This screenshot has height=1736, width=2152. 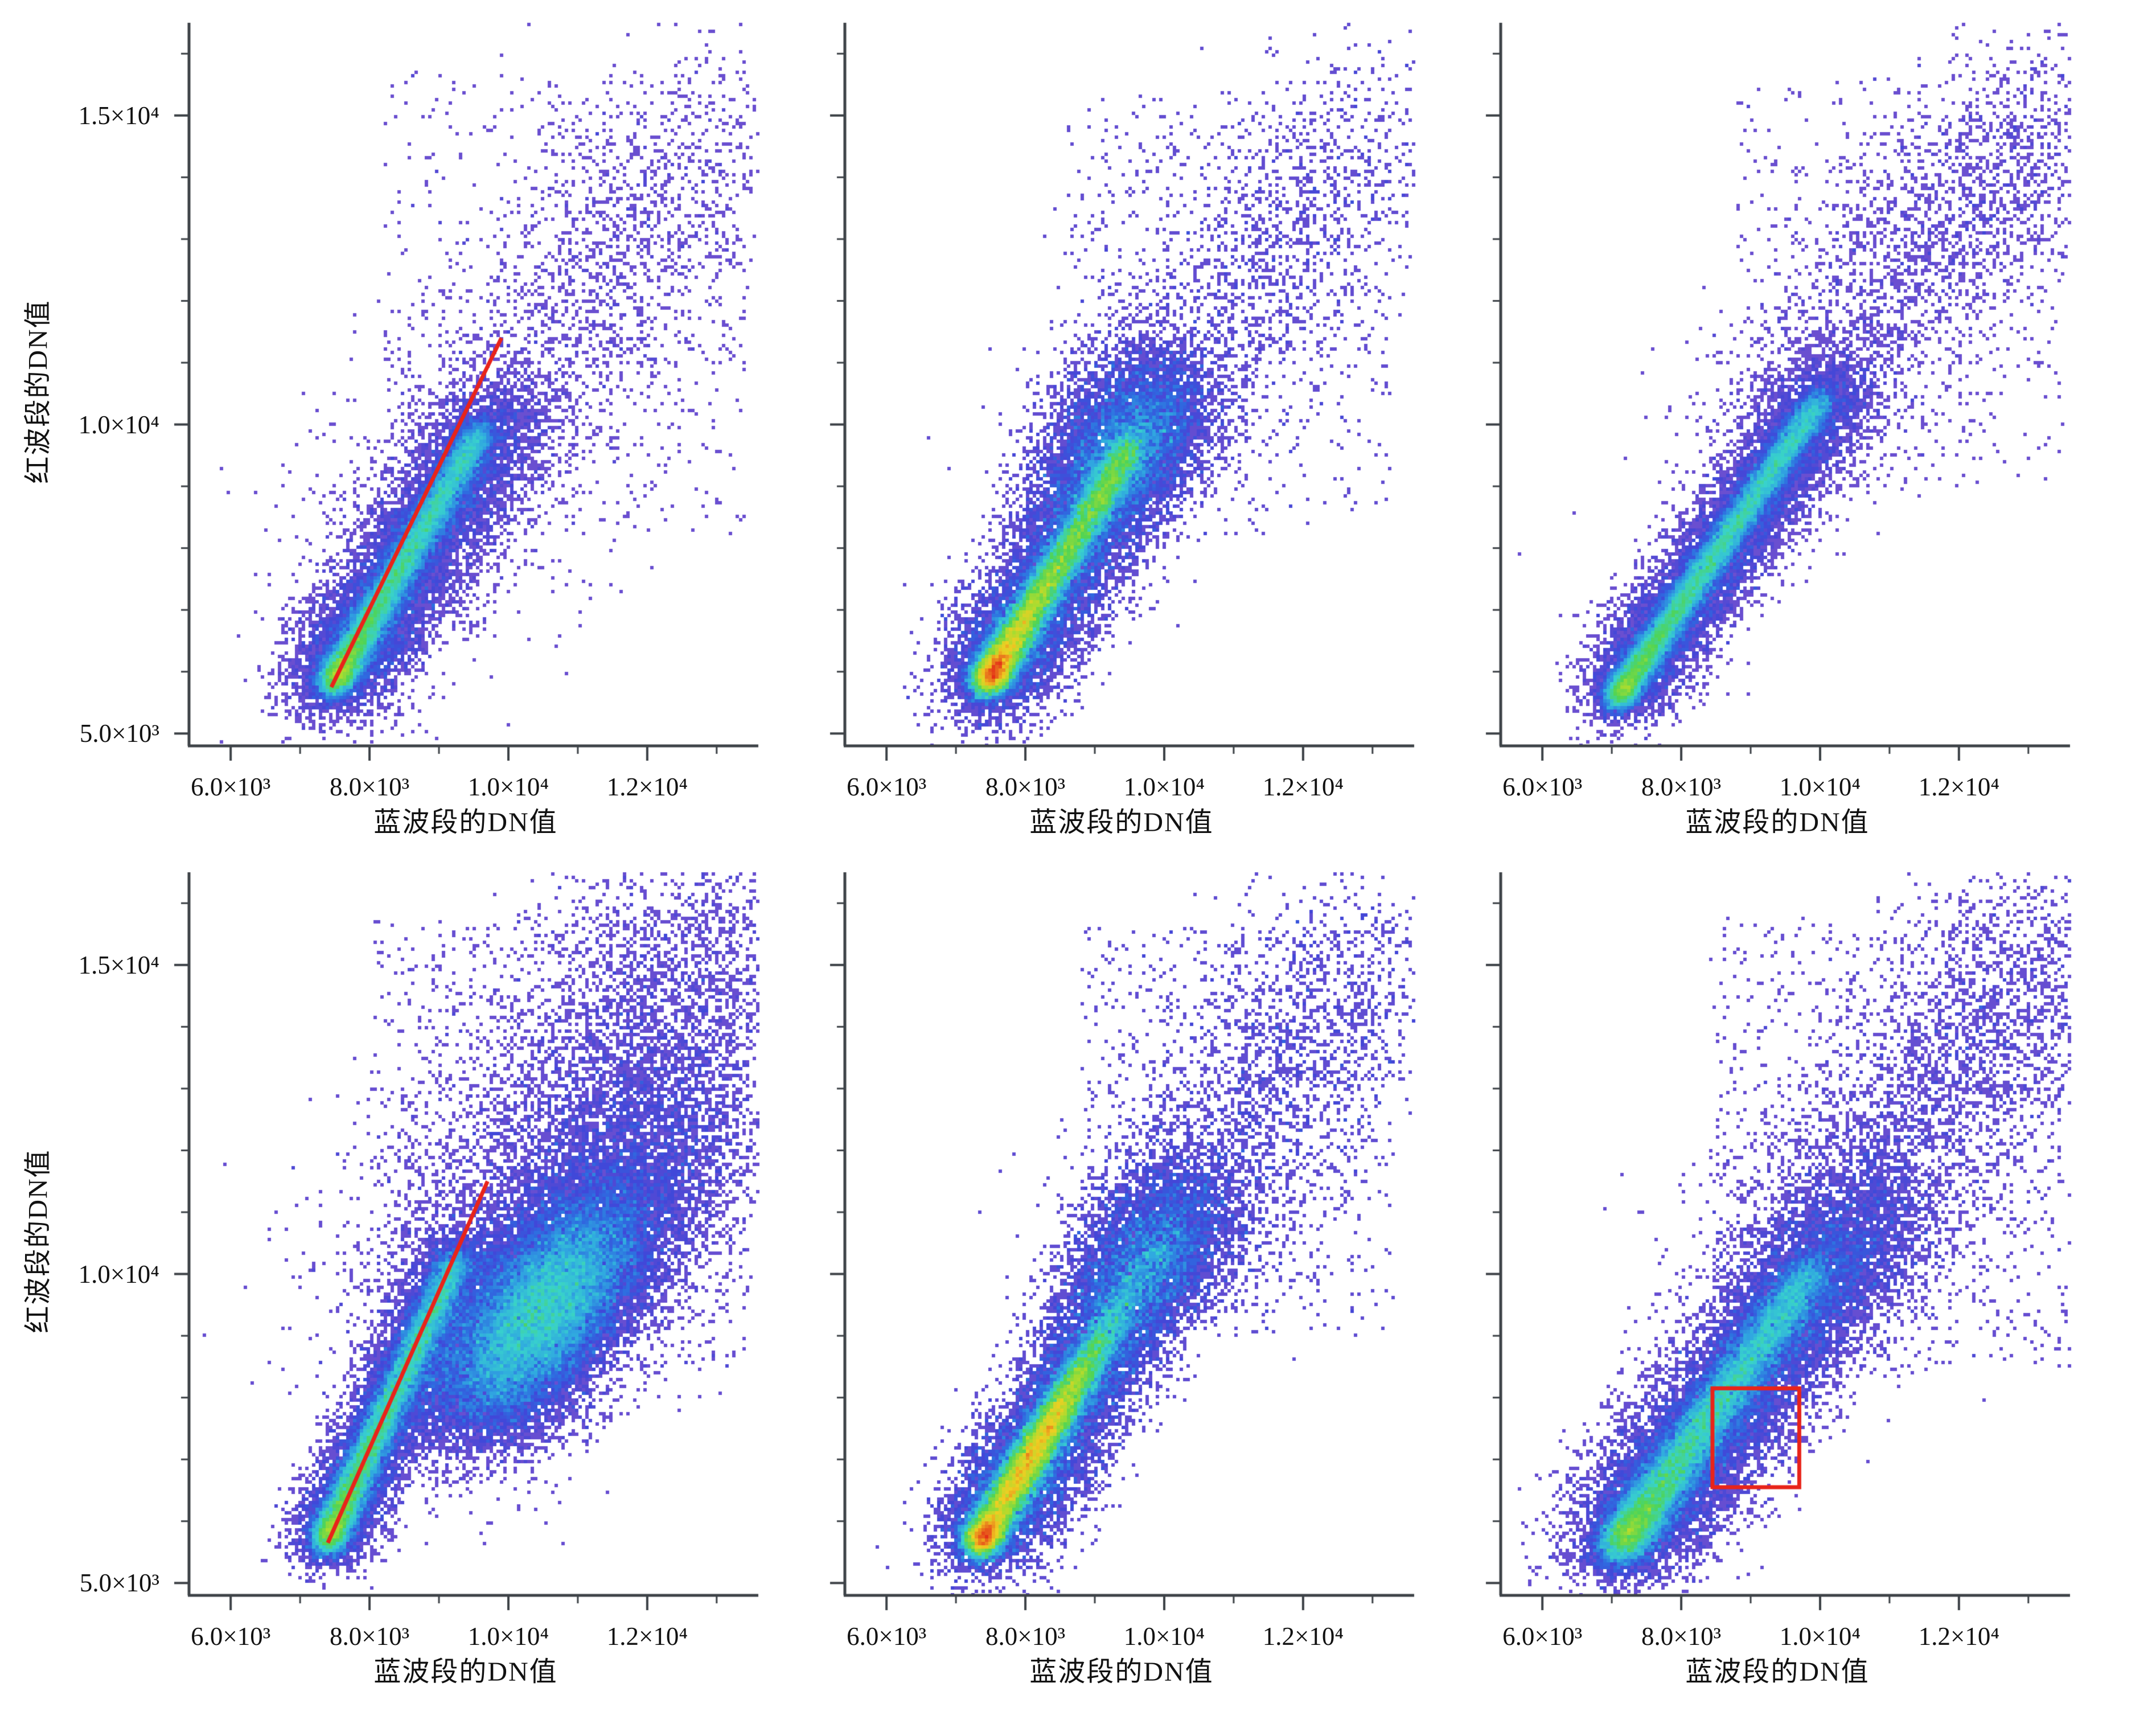 I want to click on panel-bottom-middle: 6.0×10³ 8.0×10³ 1.0×10⁴ 1.2×10⁴ 蓝波段的DN值, so click(x=1121, y=1279).